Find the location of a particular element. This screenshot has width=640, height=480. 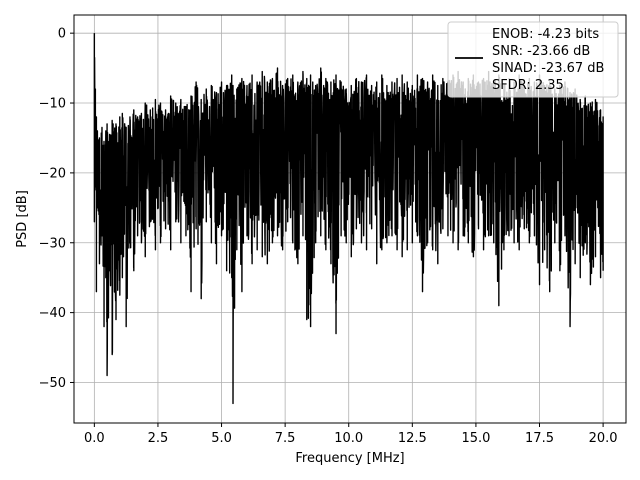

x-tick-label: 17.5 is located at coordinates (539, 438).